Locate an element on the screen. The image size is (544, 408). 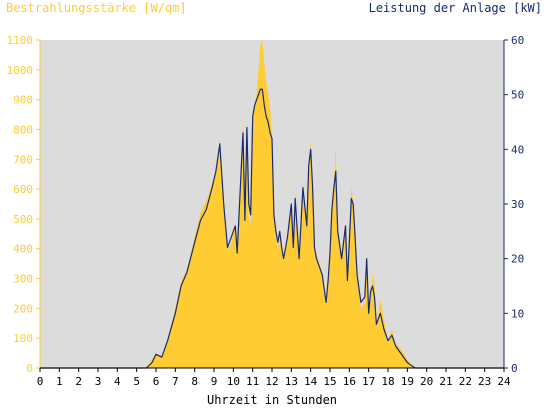
x-tick-label: 3 is located at coordinates (98, 381).